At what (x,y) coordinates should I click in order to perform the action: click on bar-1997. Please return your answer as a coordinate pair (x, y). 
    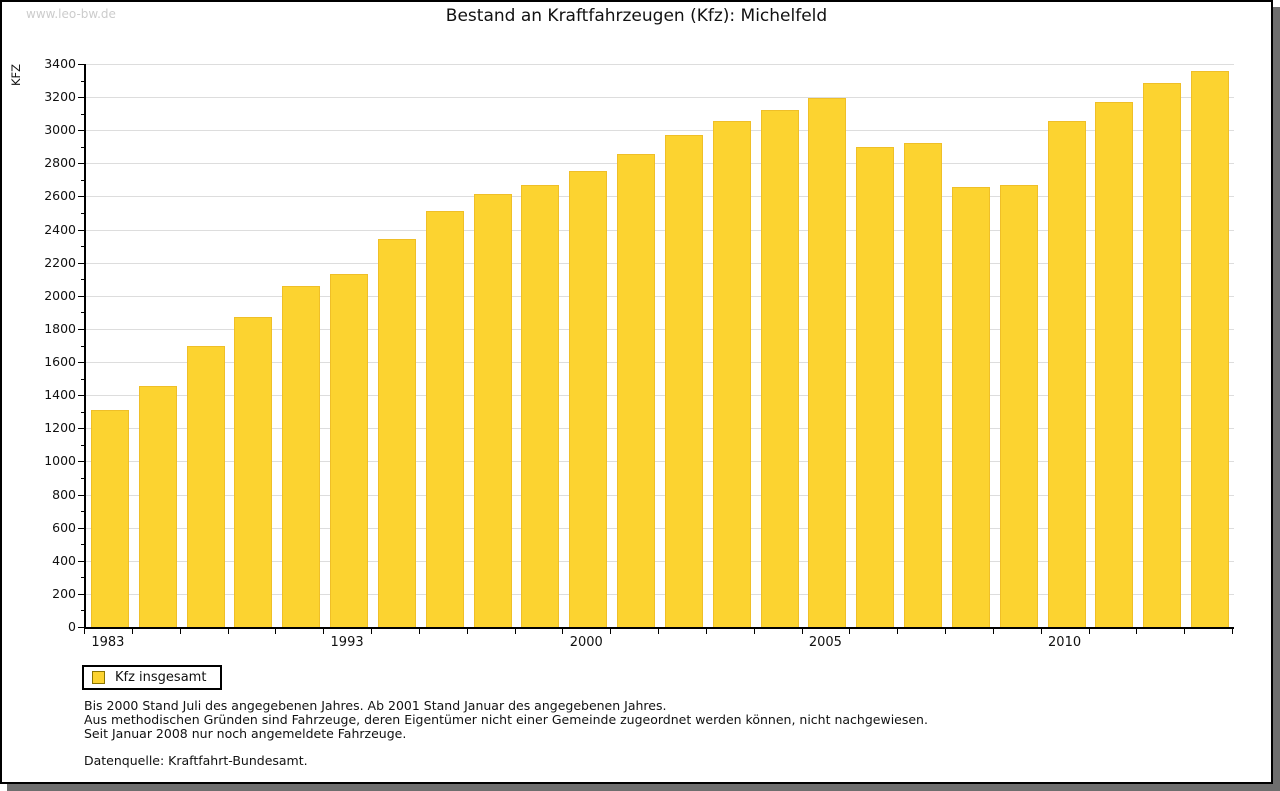
    Looking at the image, I should click on (444, 418).